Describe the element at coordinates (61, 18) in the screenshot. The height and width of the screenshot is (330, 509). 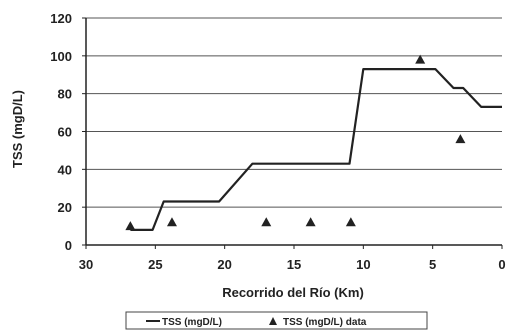
I see `y-tick-label-120: 120` at that location.